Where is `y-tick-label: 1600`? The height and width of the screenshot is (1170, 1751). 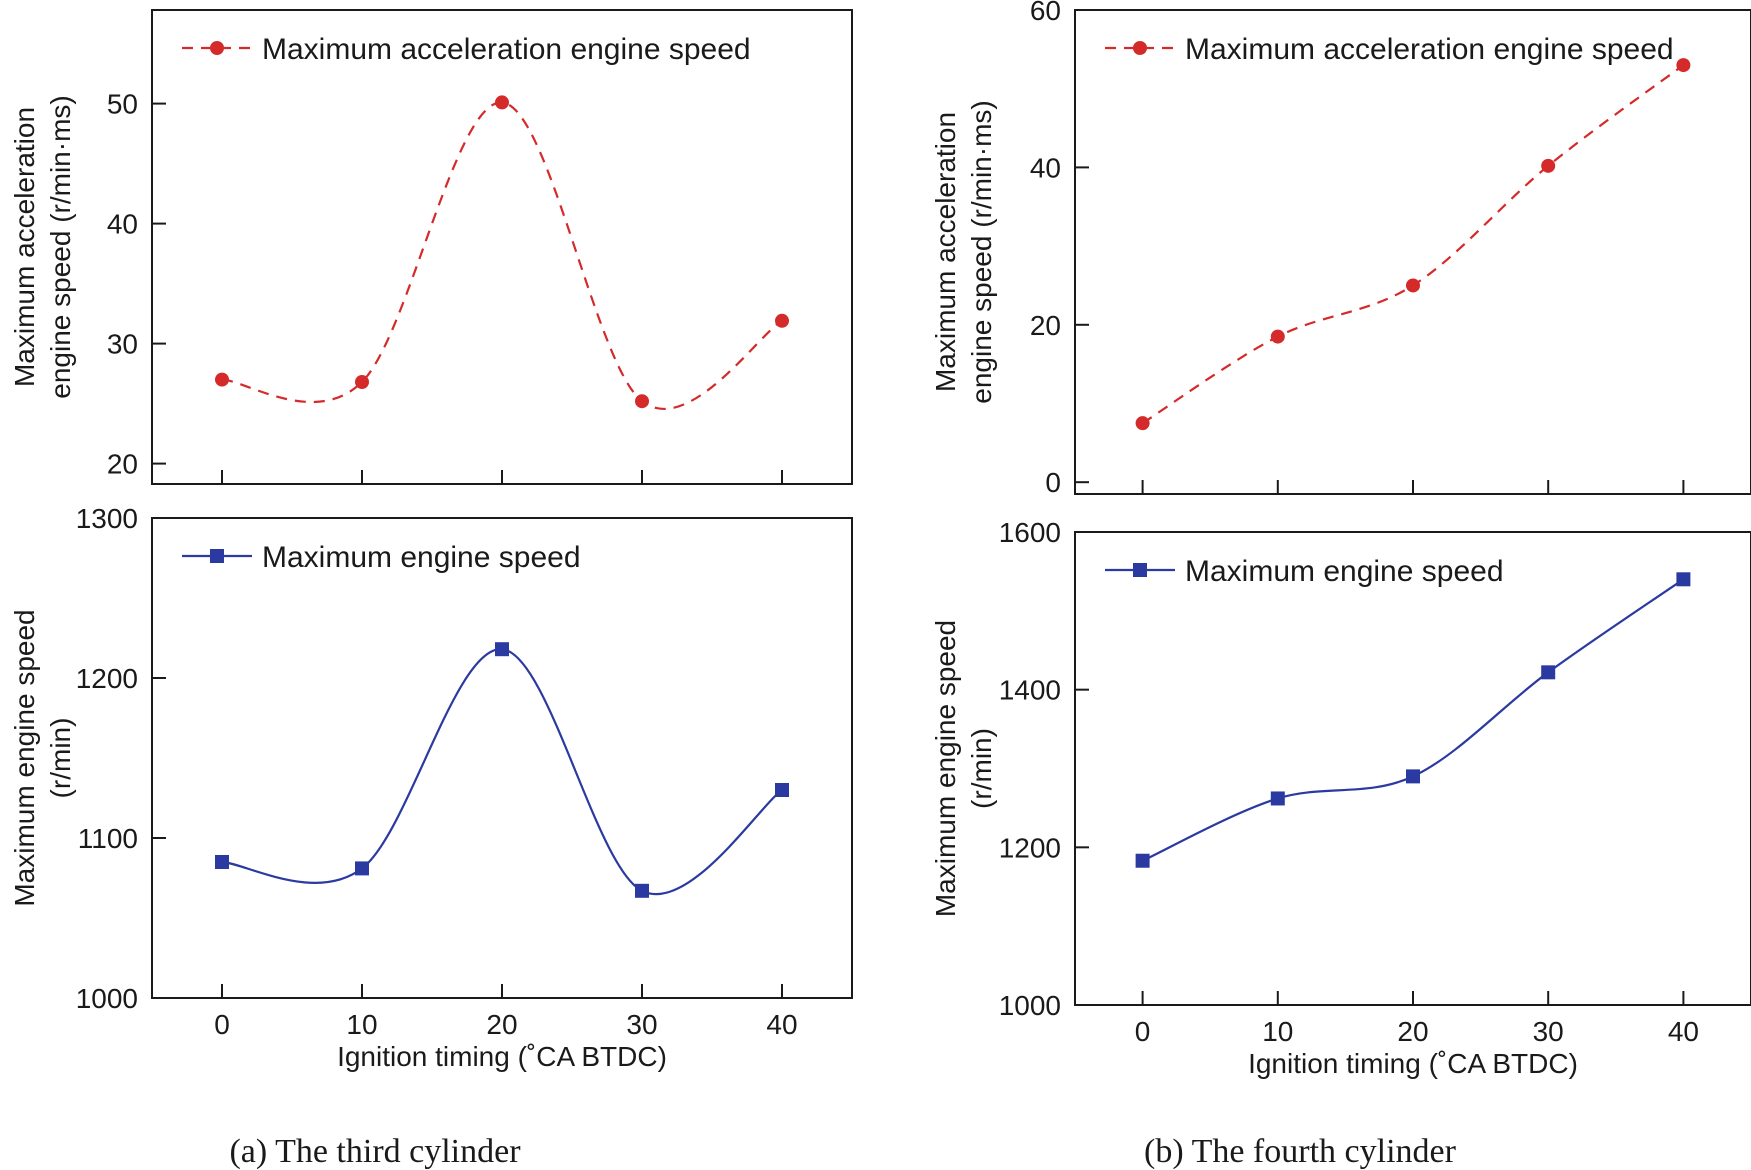
y-tick-label: 1600 is located at coordinates (1030, 532).